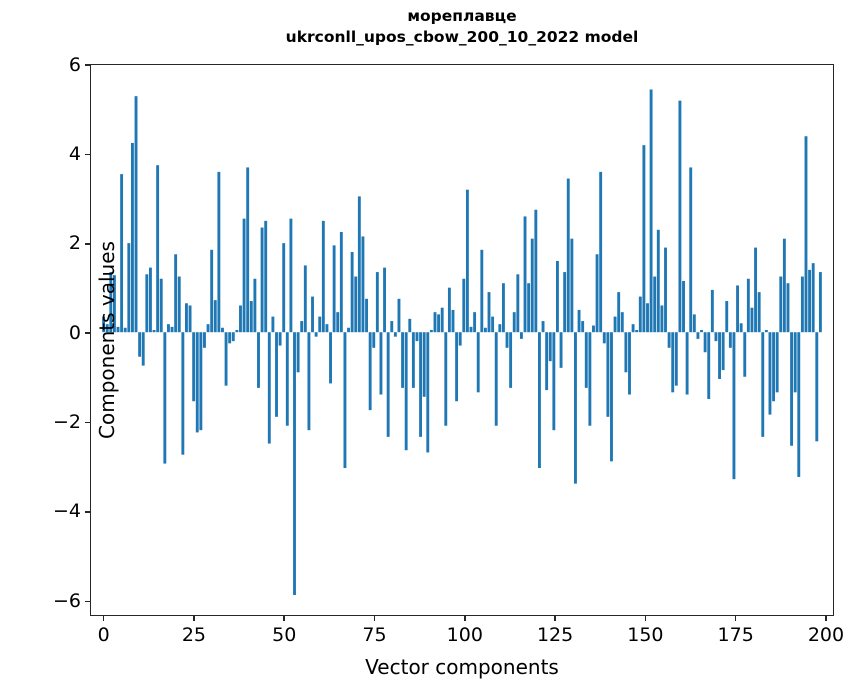  What do you see at coordinates (66, 511) in the screenshot?
I see `y-tick-label: −4` at bounding box center [66, 511].